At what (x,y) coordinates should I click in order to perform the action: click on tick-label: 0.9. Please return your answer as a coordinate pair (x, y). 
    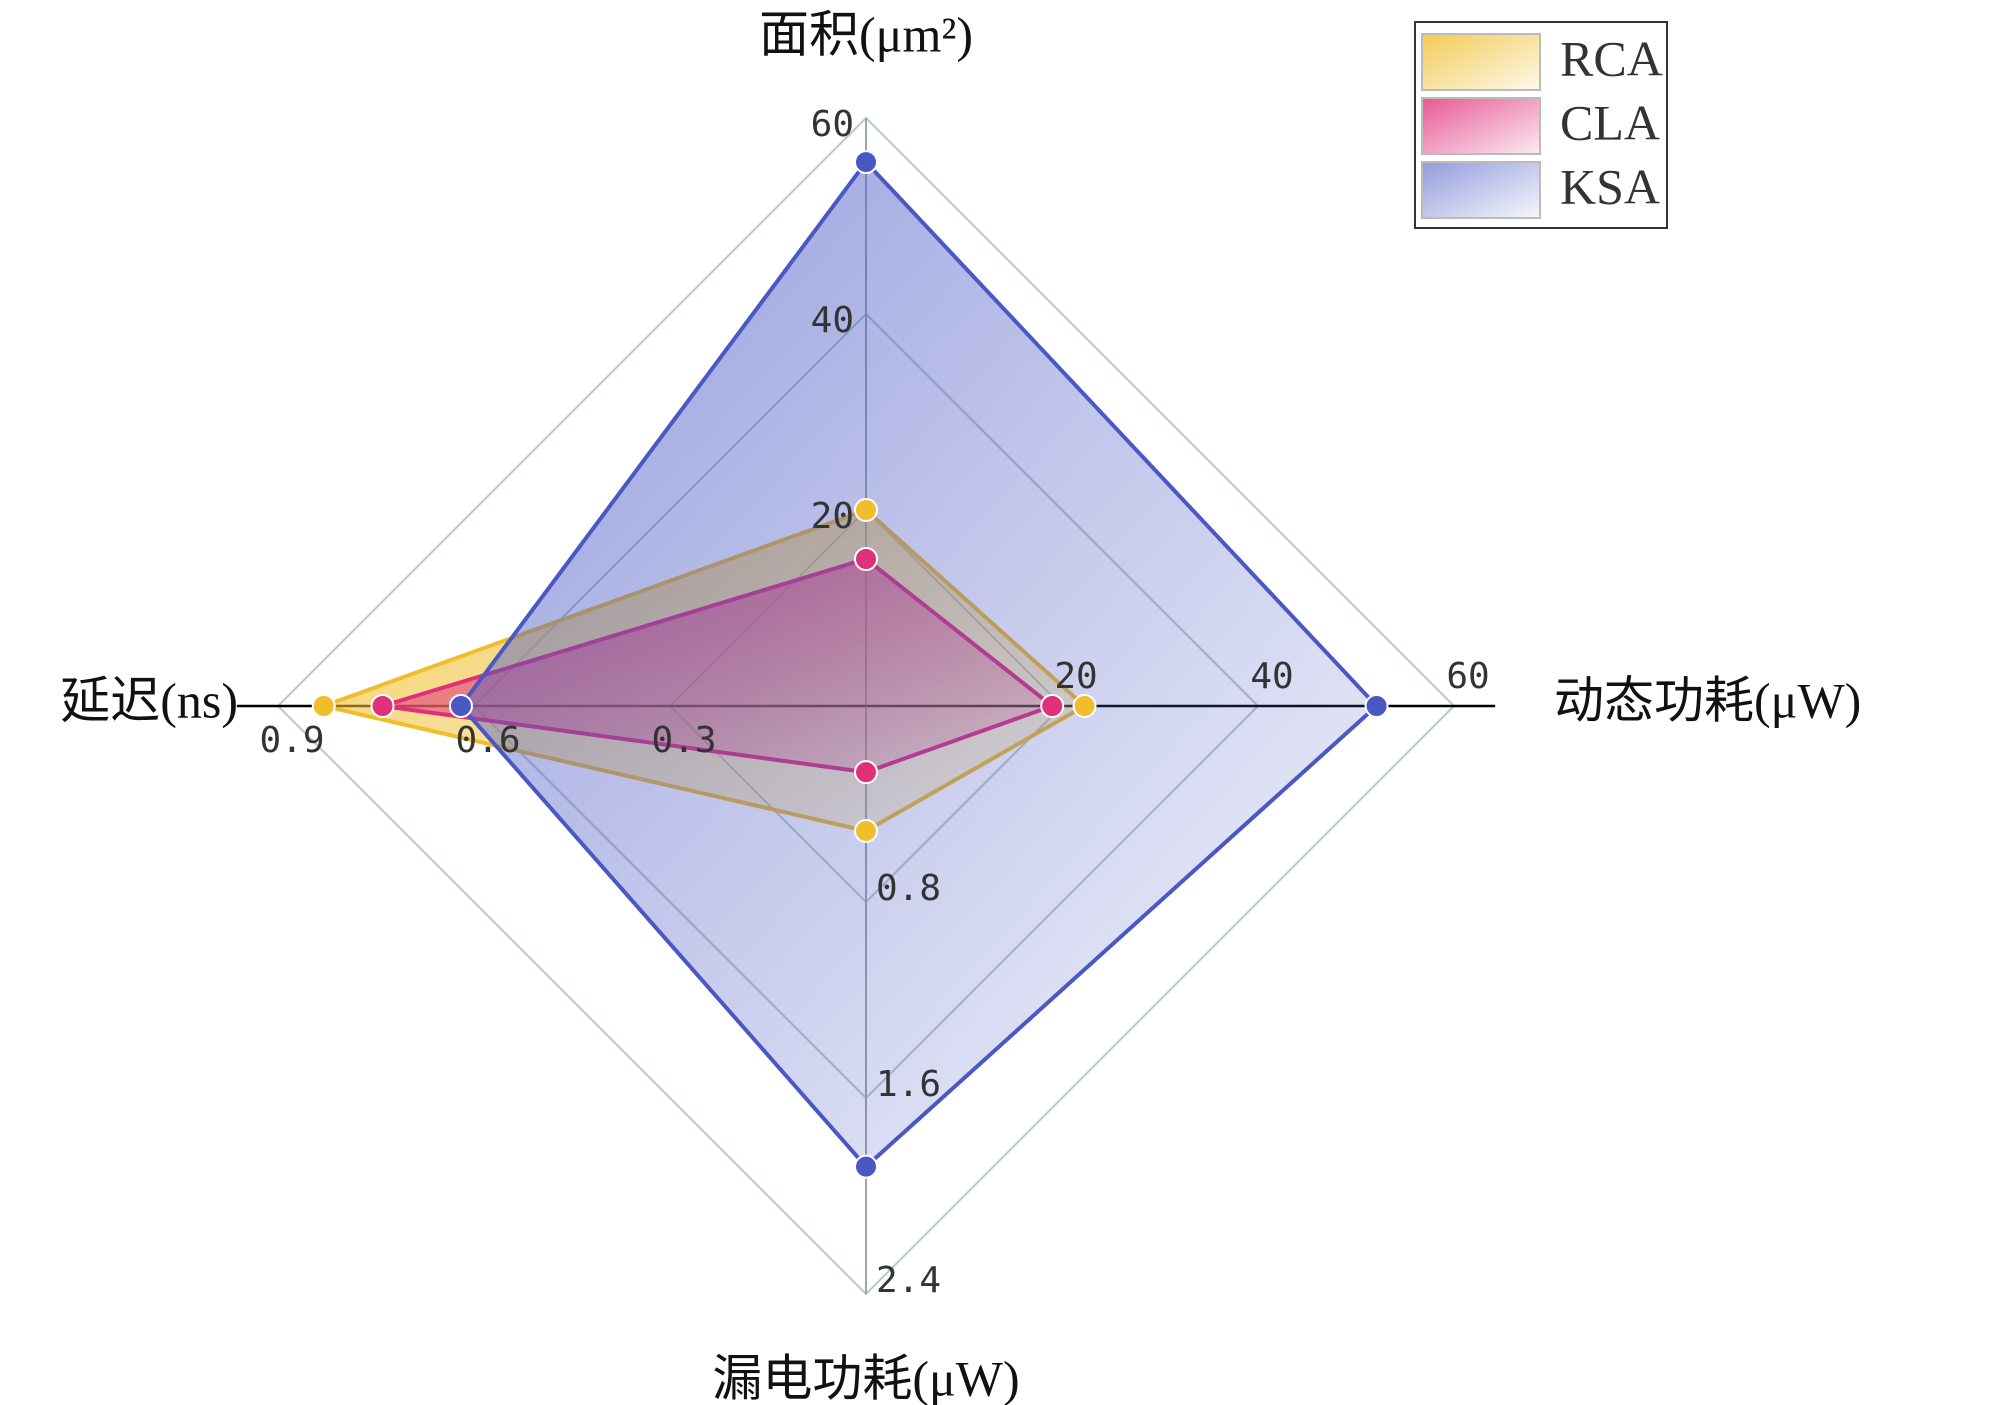
    Looking at the image, I should click on (291, 740).